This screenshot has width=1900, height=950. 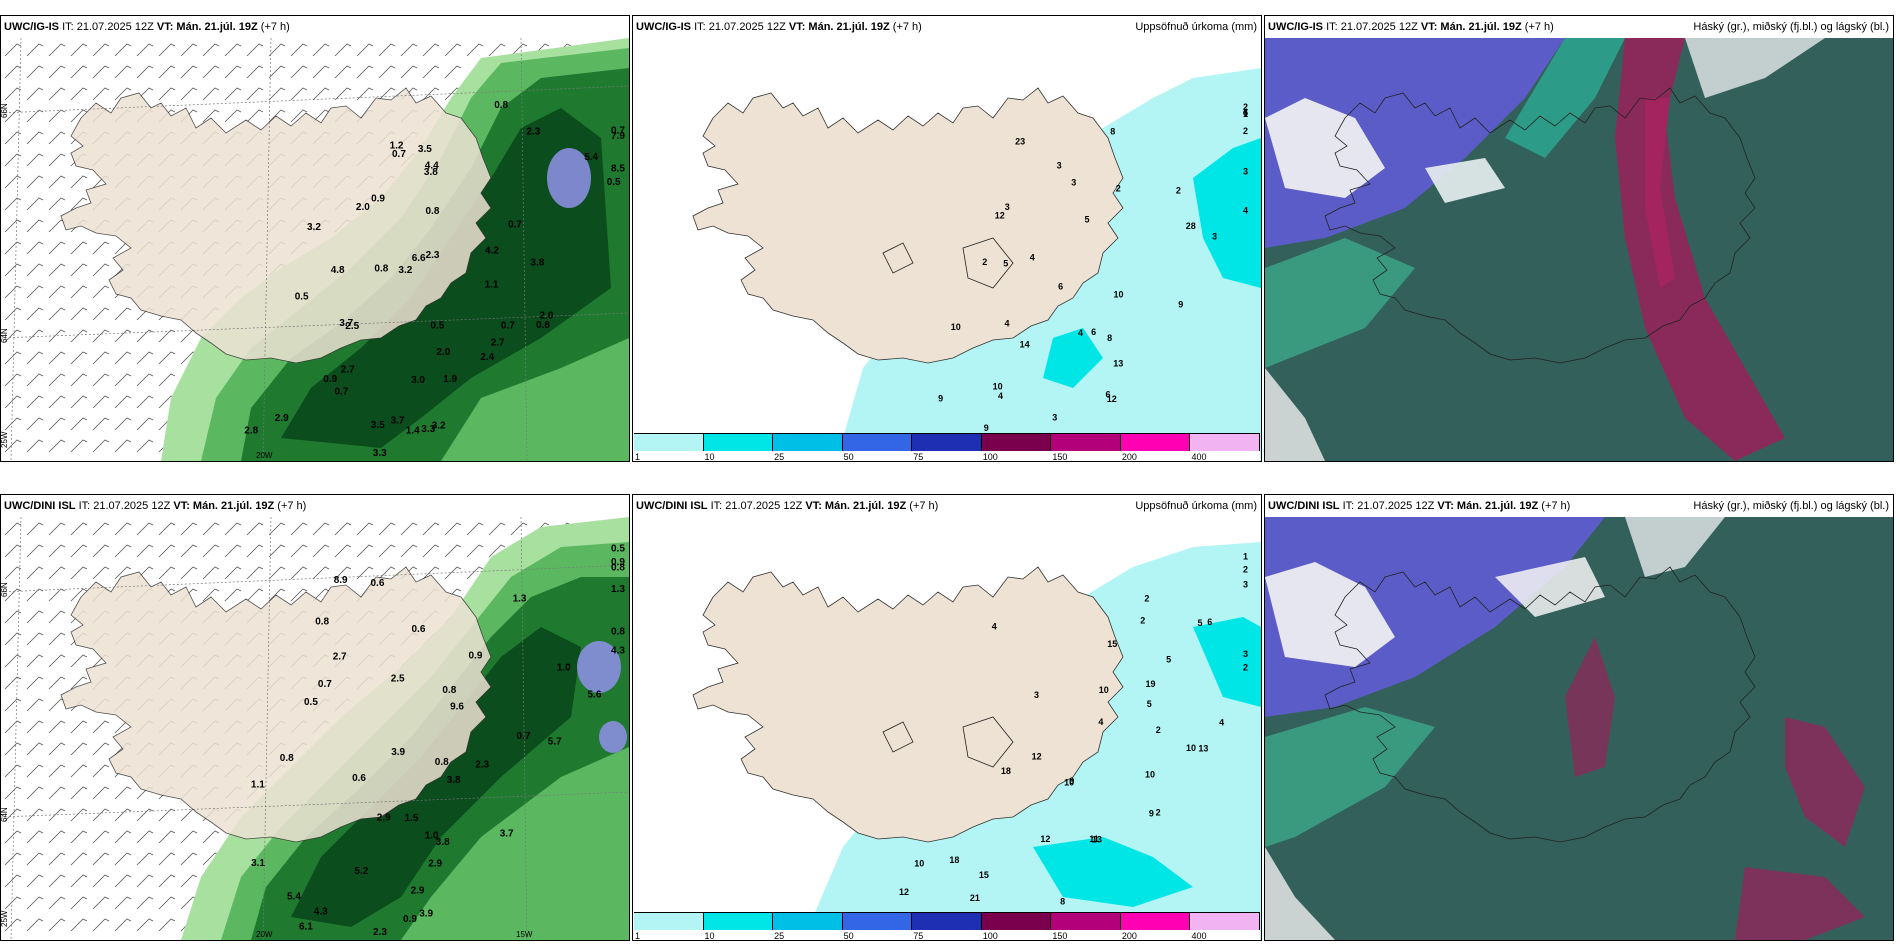 I want to click on value-label: 28, so click(x=1191, y=226).